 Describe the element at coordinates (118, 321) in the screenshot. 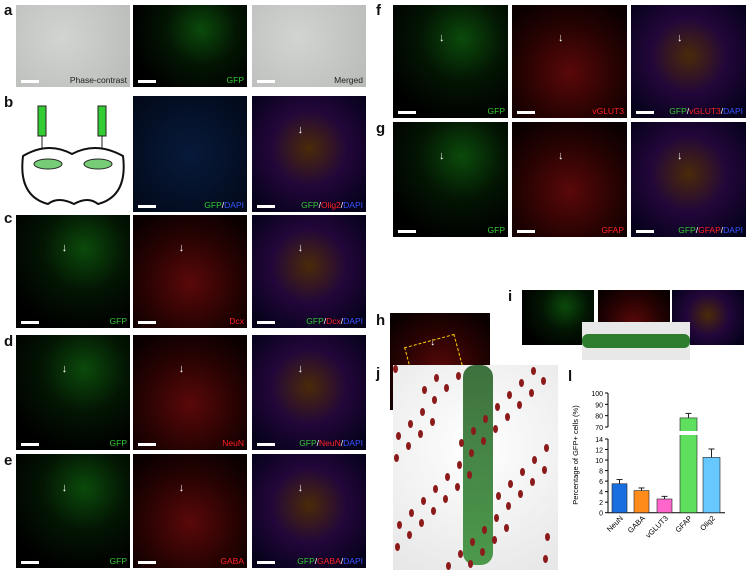

I see `caption-c1: GFP` at that location.